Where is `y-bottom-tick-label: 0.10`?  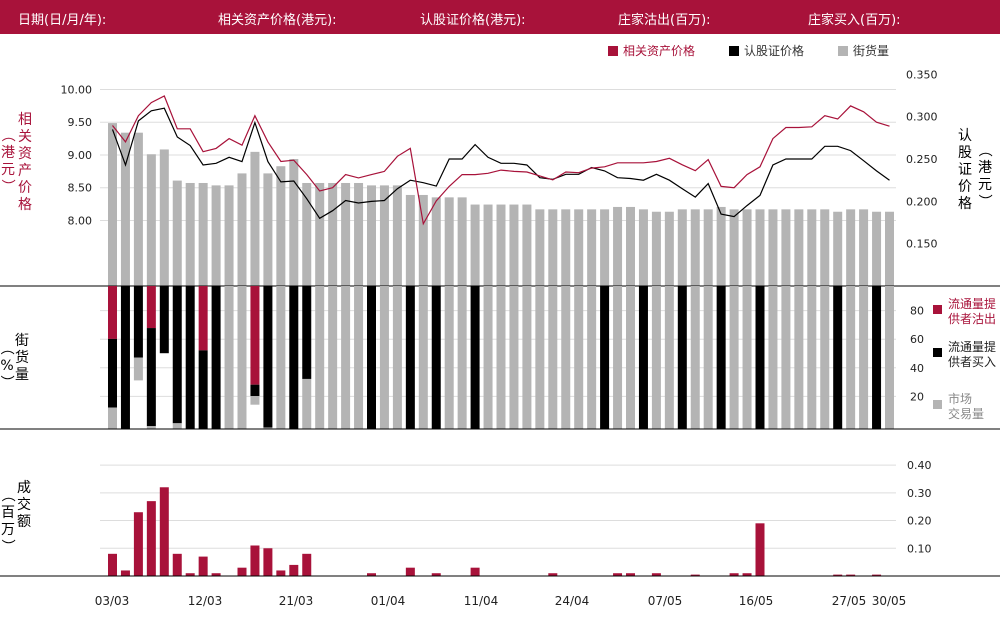
y-bottom-tick-label: 0.10 is located at coordinates (919, 548).